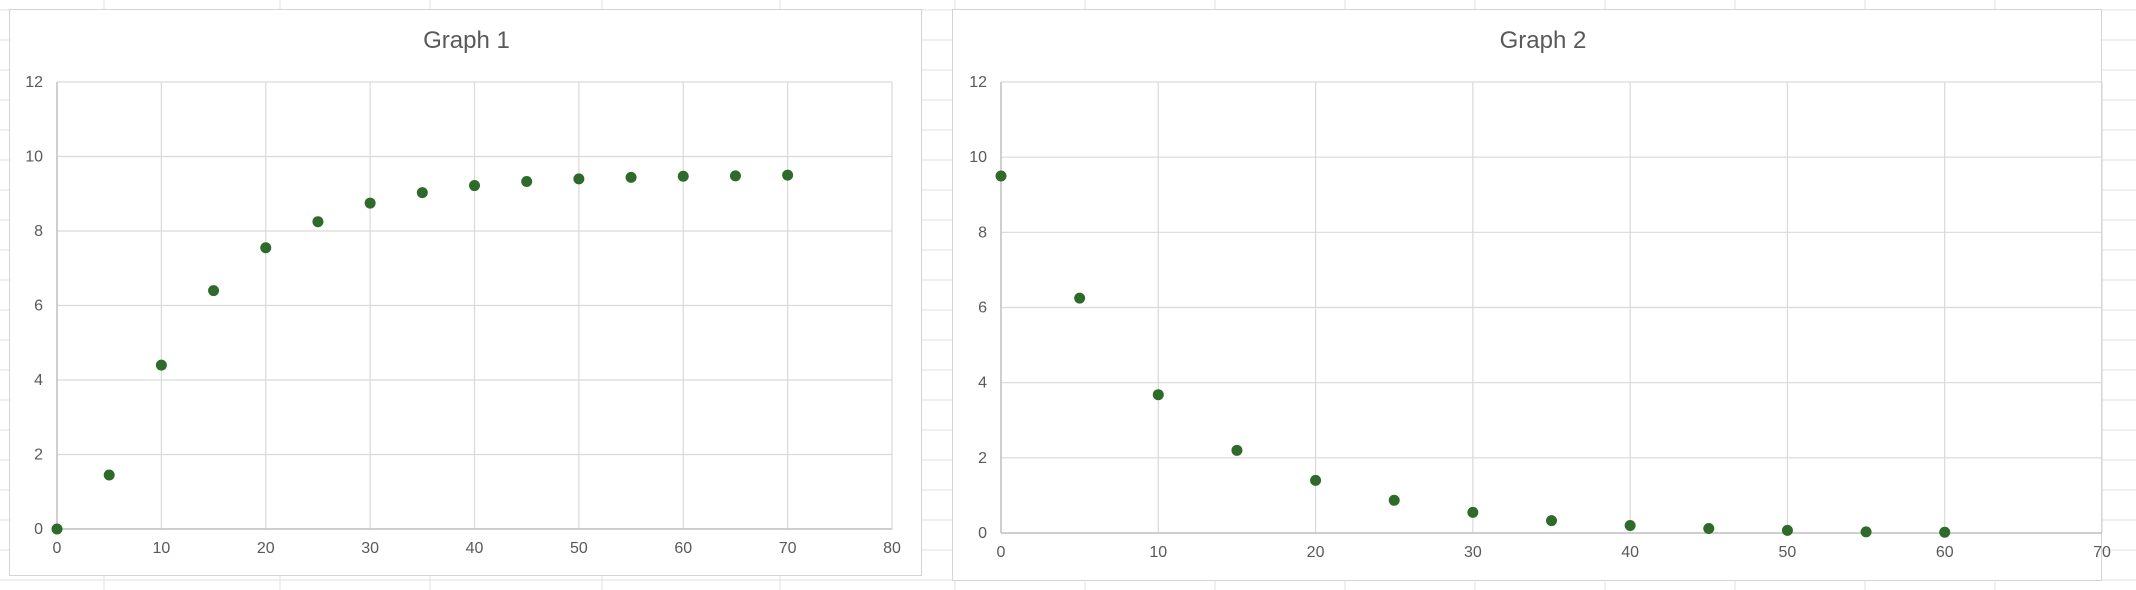  I want to click on chart-title: Graph 2, so click(1543, 40).